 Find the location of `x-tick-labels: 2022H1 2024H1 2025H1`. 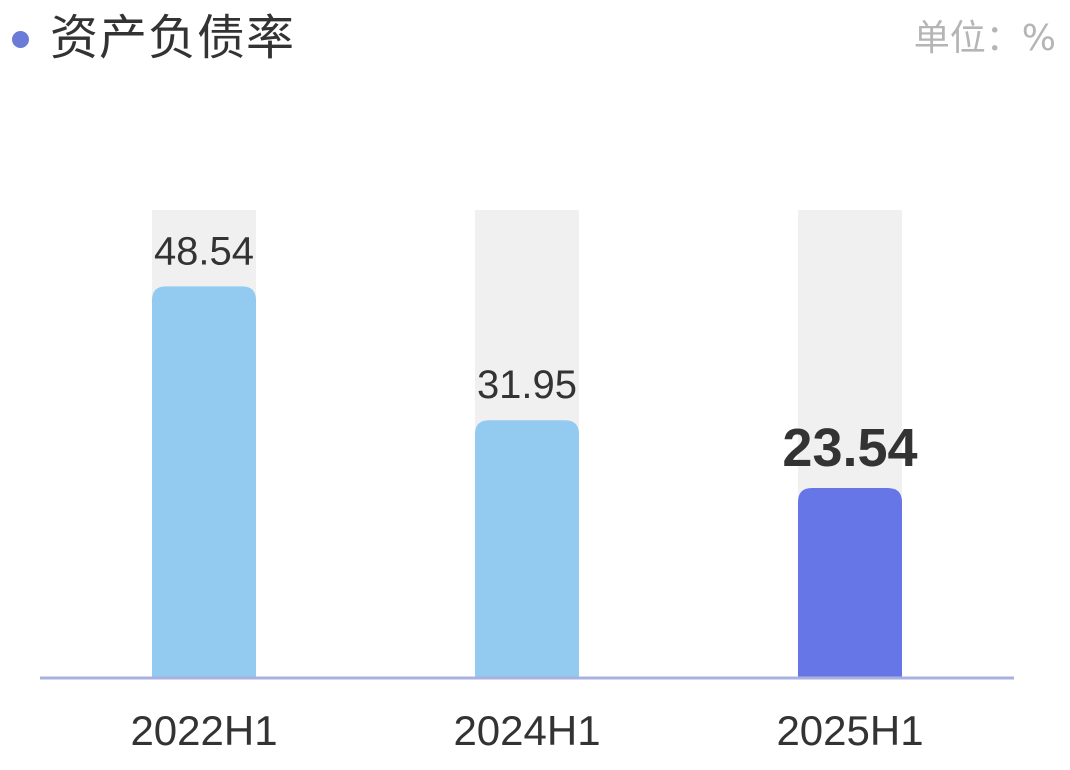

x-tick-labels: 2022H1 2024H1 2025H1 is located at coordinates (526, 730).